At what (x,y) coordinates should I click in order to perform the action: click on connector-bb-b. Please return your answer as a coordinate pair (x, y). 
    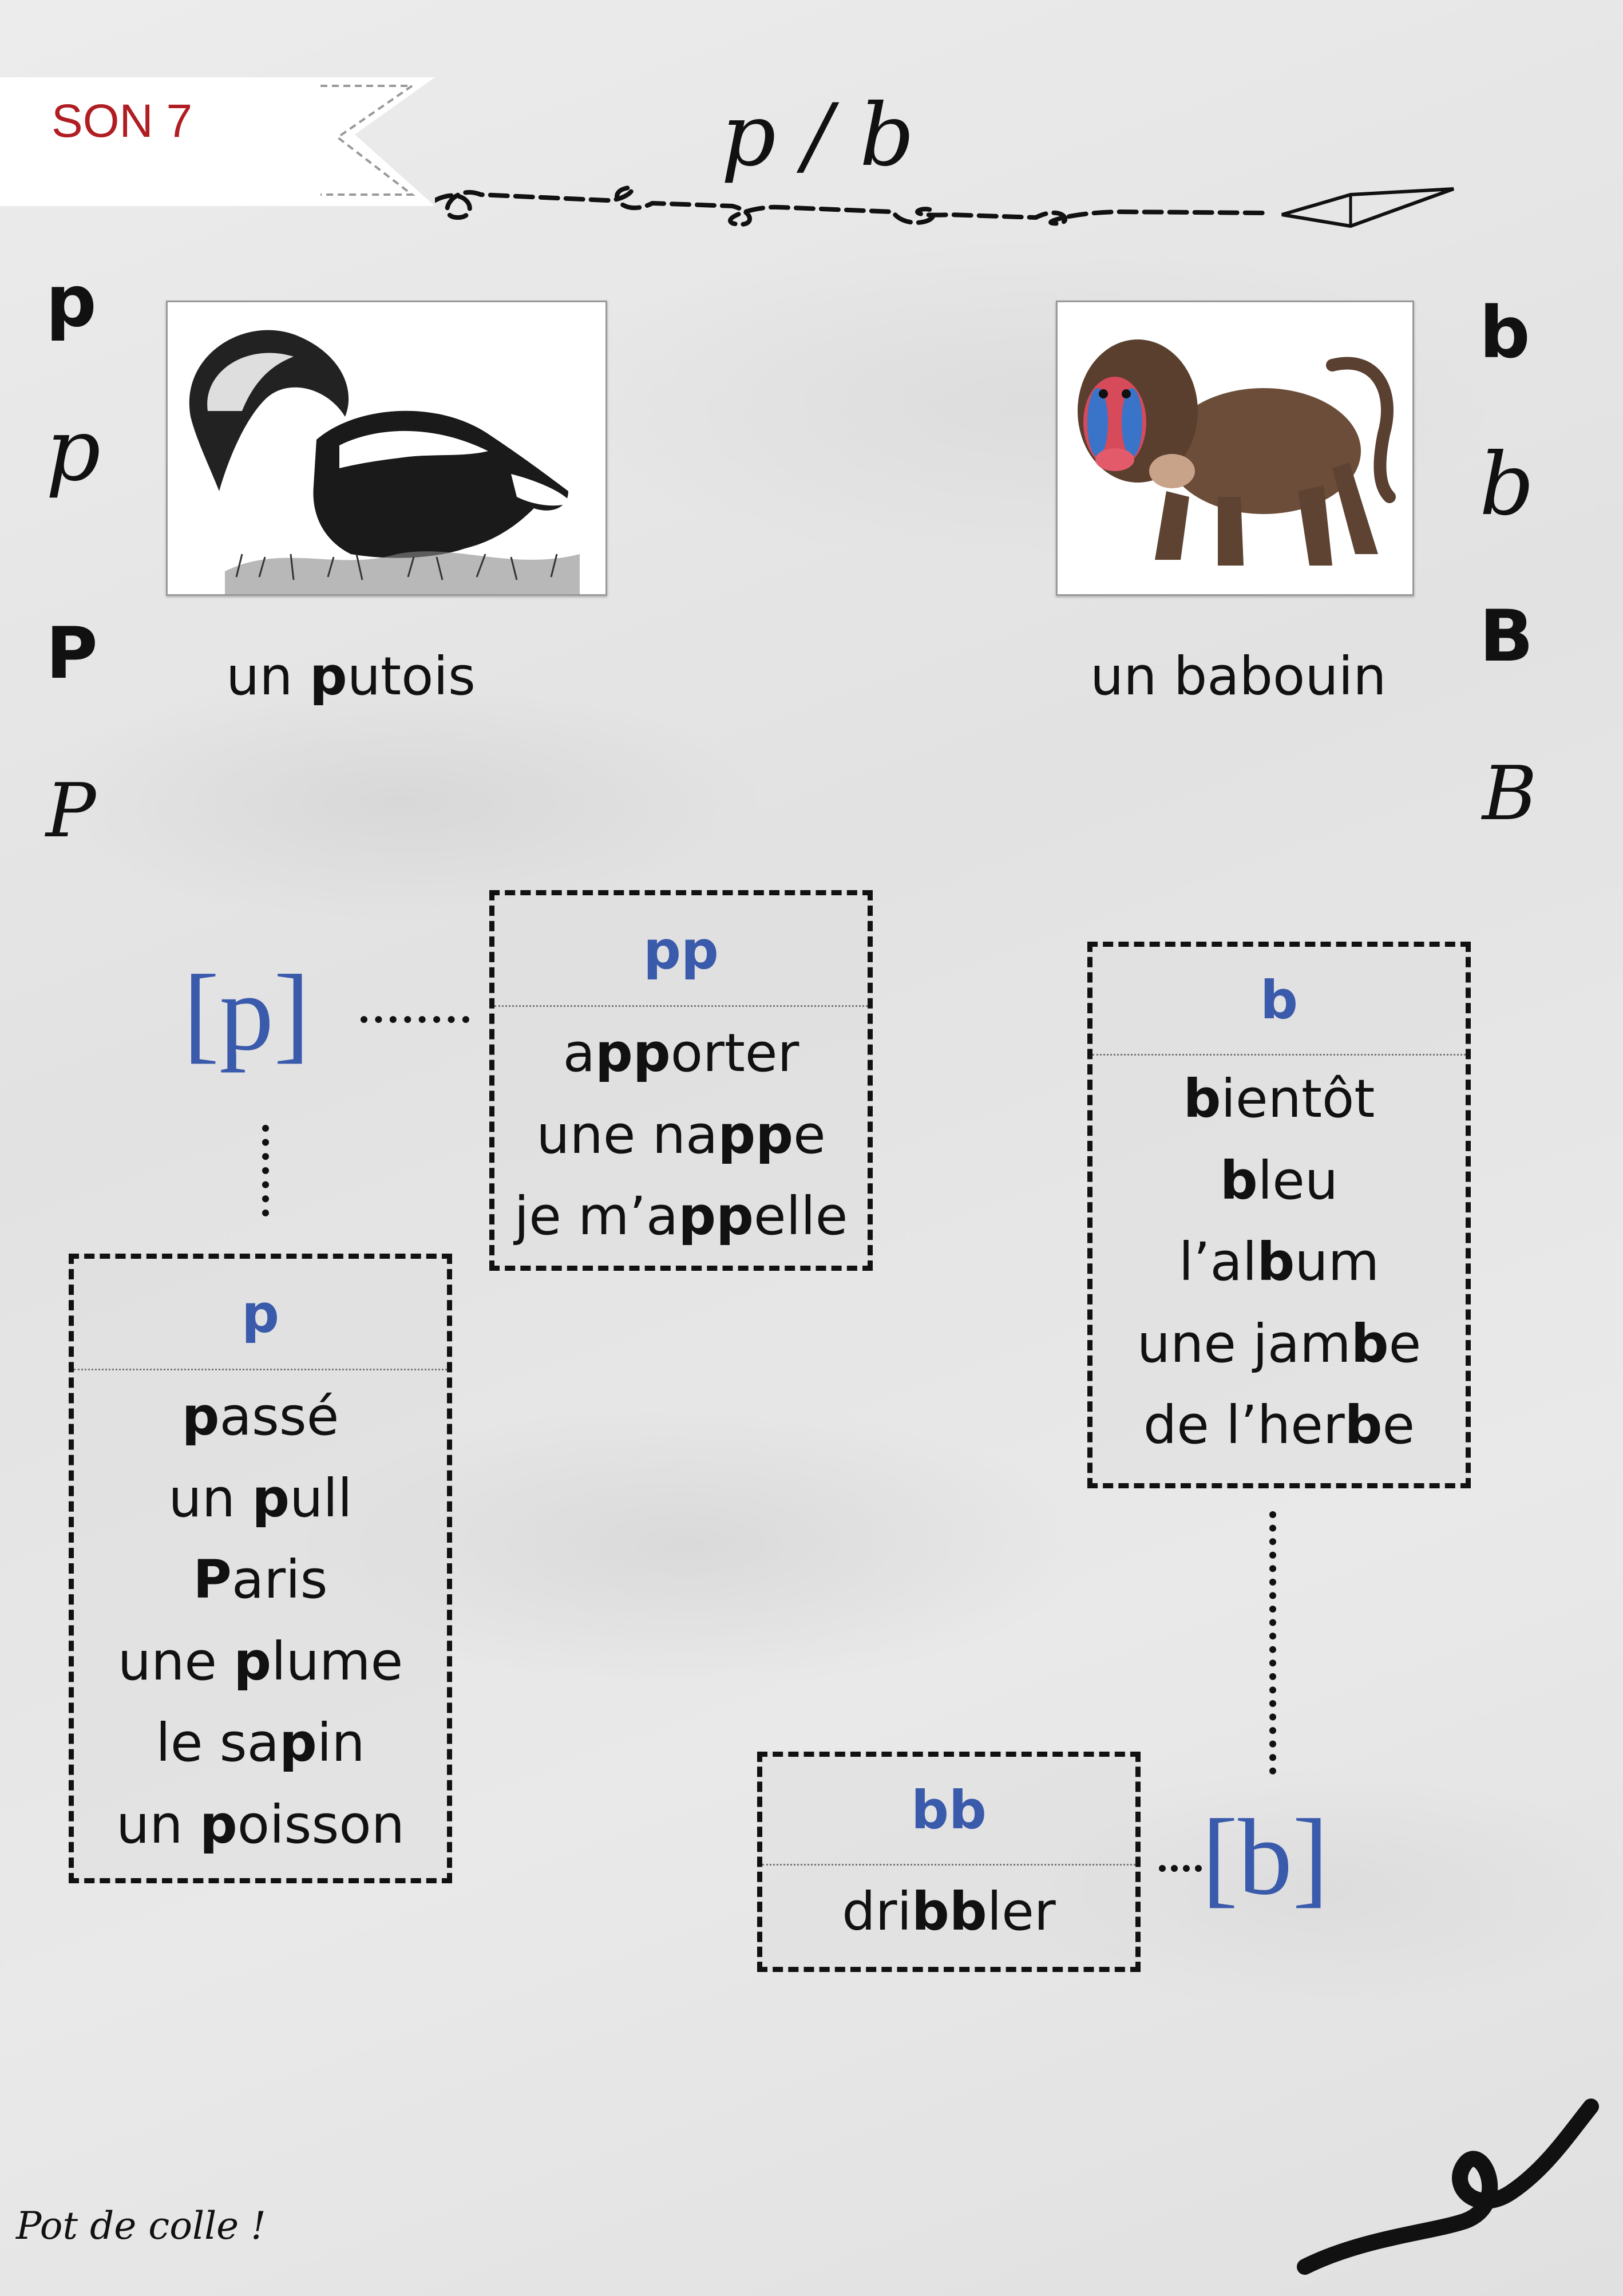
    Looking at the image, I should click on (1181, 1868).